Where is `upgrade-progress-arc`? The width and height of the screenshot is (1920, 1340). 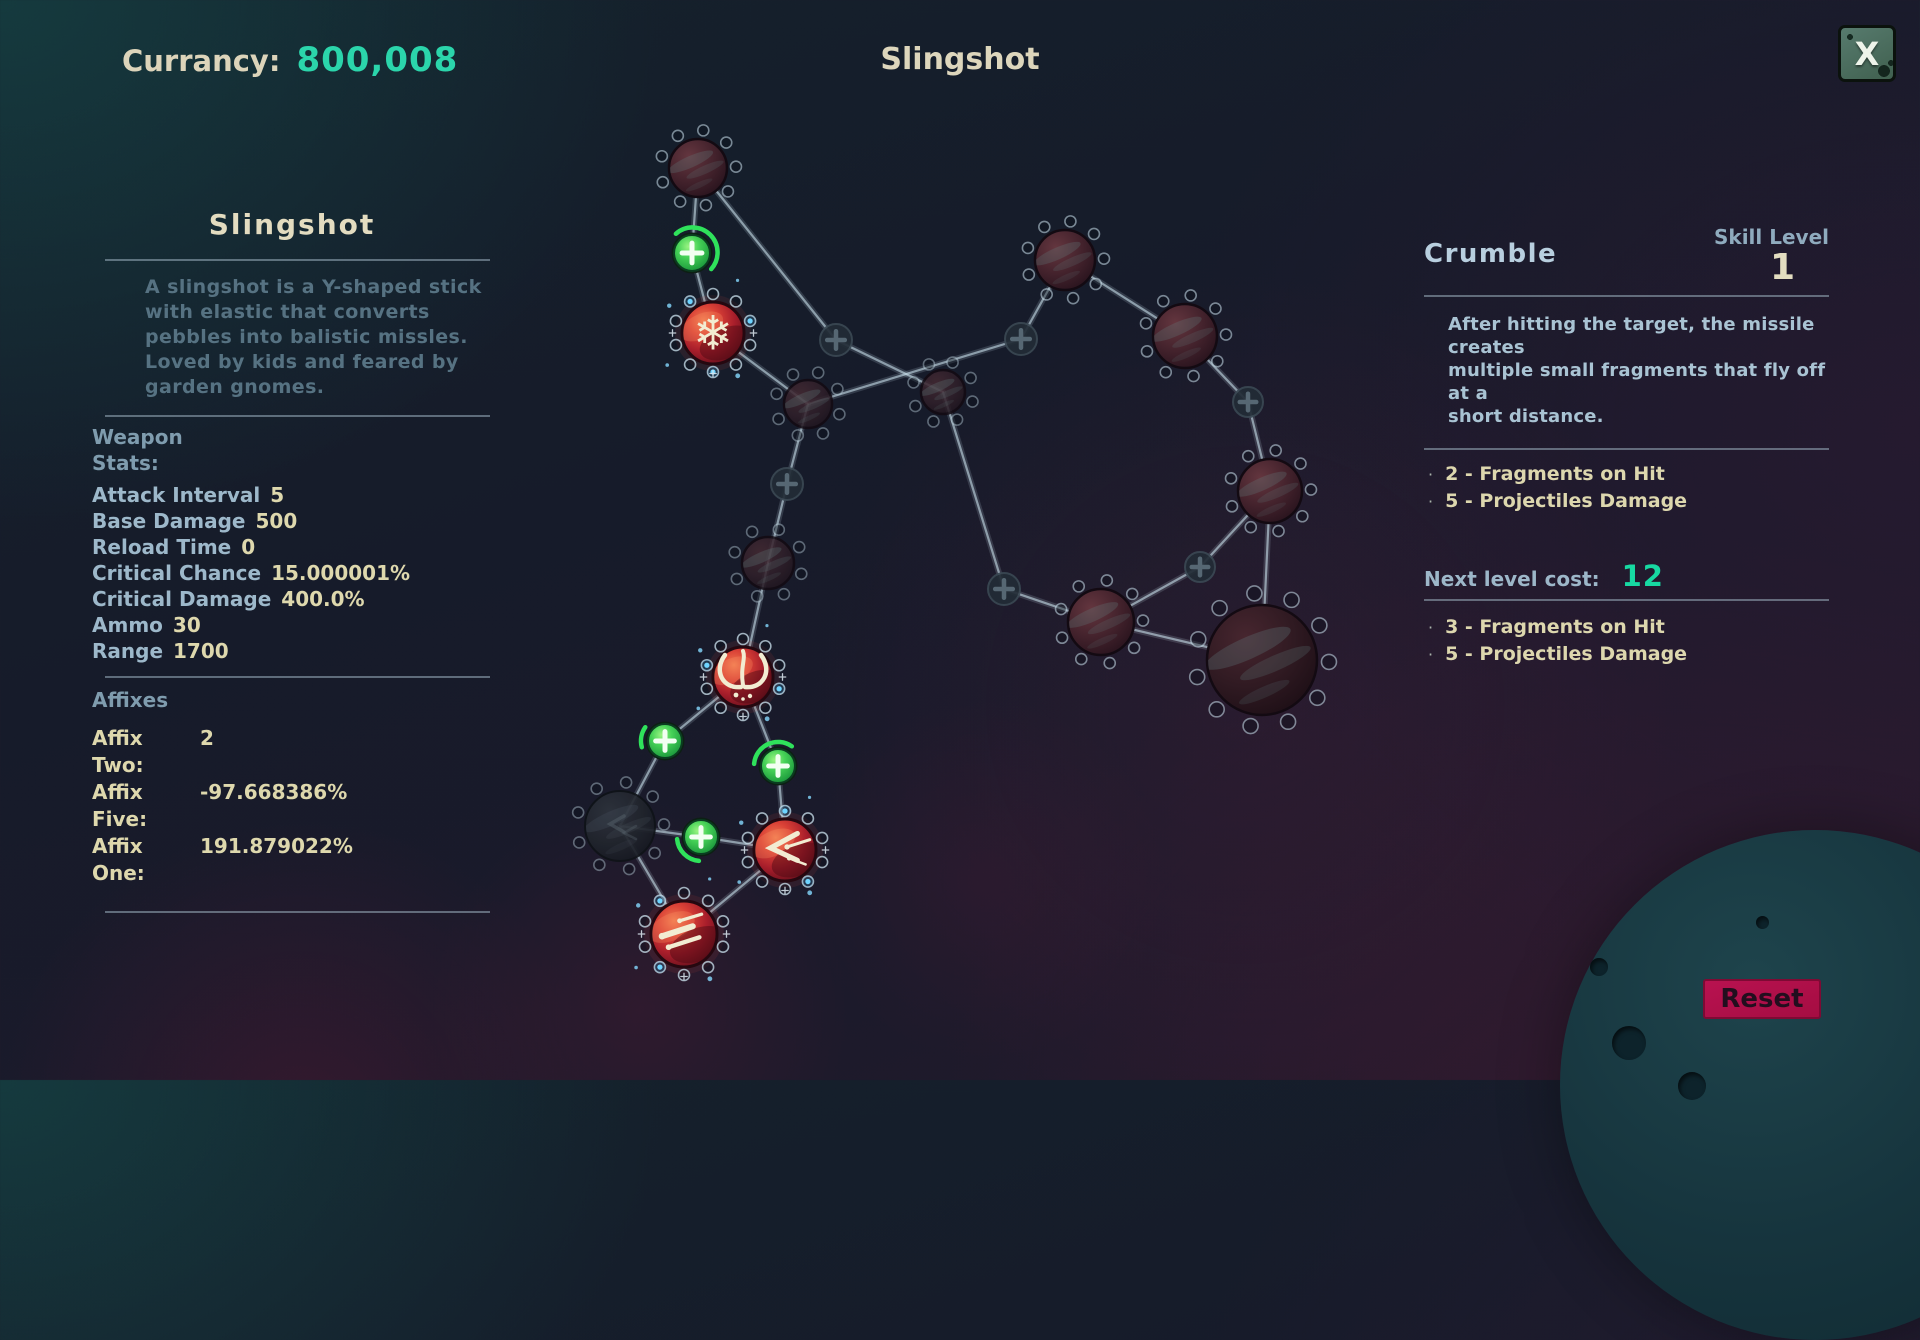 upgrade-progress-arc is located at coordinates (688, 850).